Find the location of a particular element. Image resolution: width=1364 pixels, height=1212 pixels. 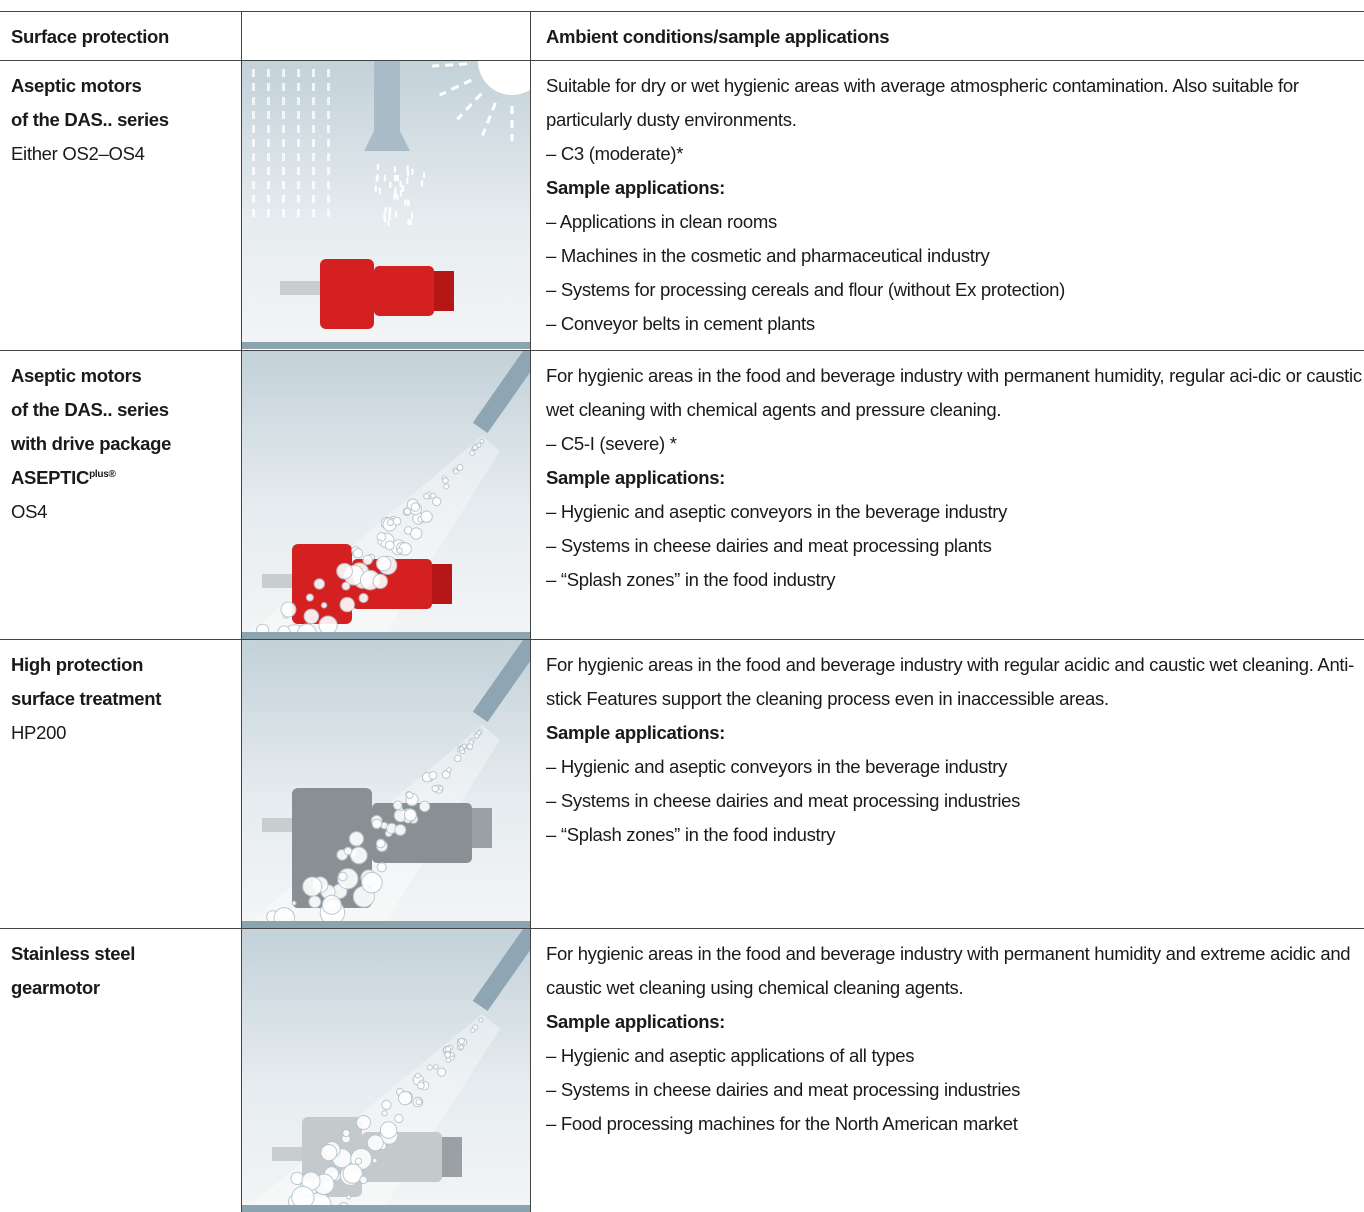

subtitle: OS4 is located at coordinates (29, 511).